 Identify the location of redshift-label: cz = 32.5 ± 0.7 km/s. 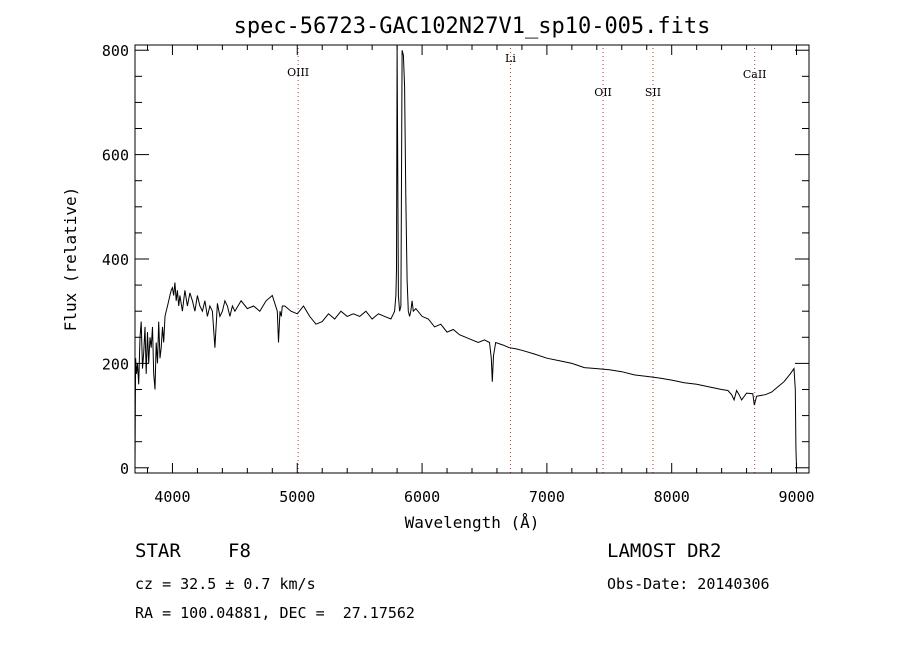
(225, 584).